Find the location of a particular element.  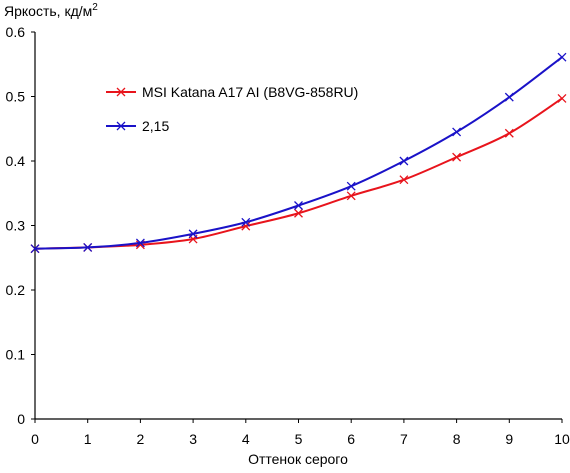

x-tick-label: 10 is located at coordinates (562, 439).